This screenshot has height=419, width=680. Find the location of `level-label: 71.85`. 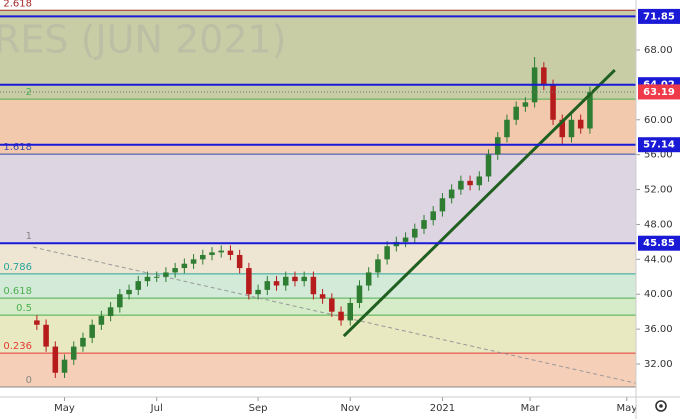

level-label: 71.85 is located at coordinates (659, 16).